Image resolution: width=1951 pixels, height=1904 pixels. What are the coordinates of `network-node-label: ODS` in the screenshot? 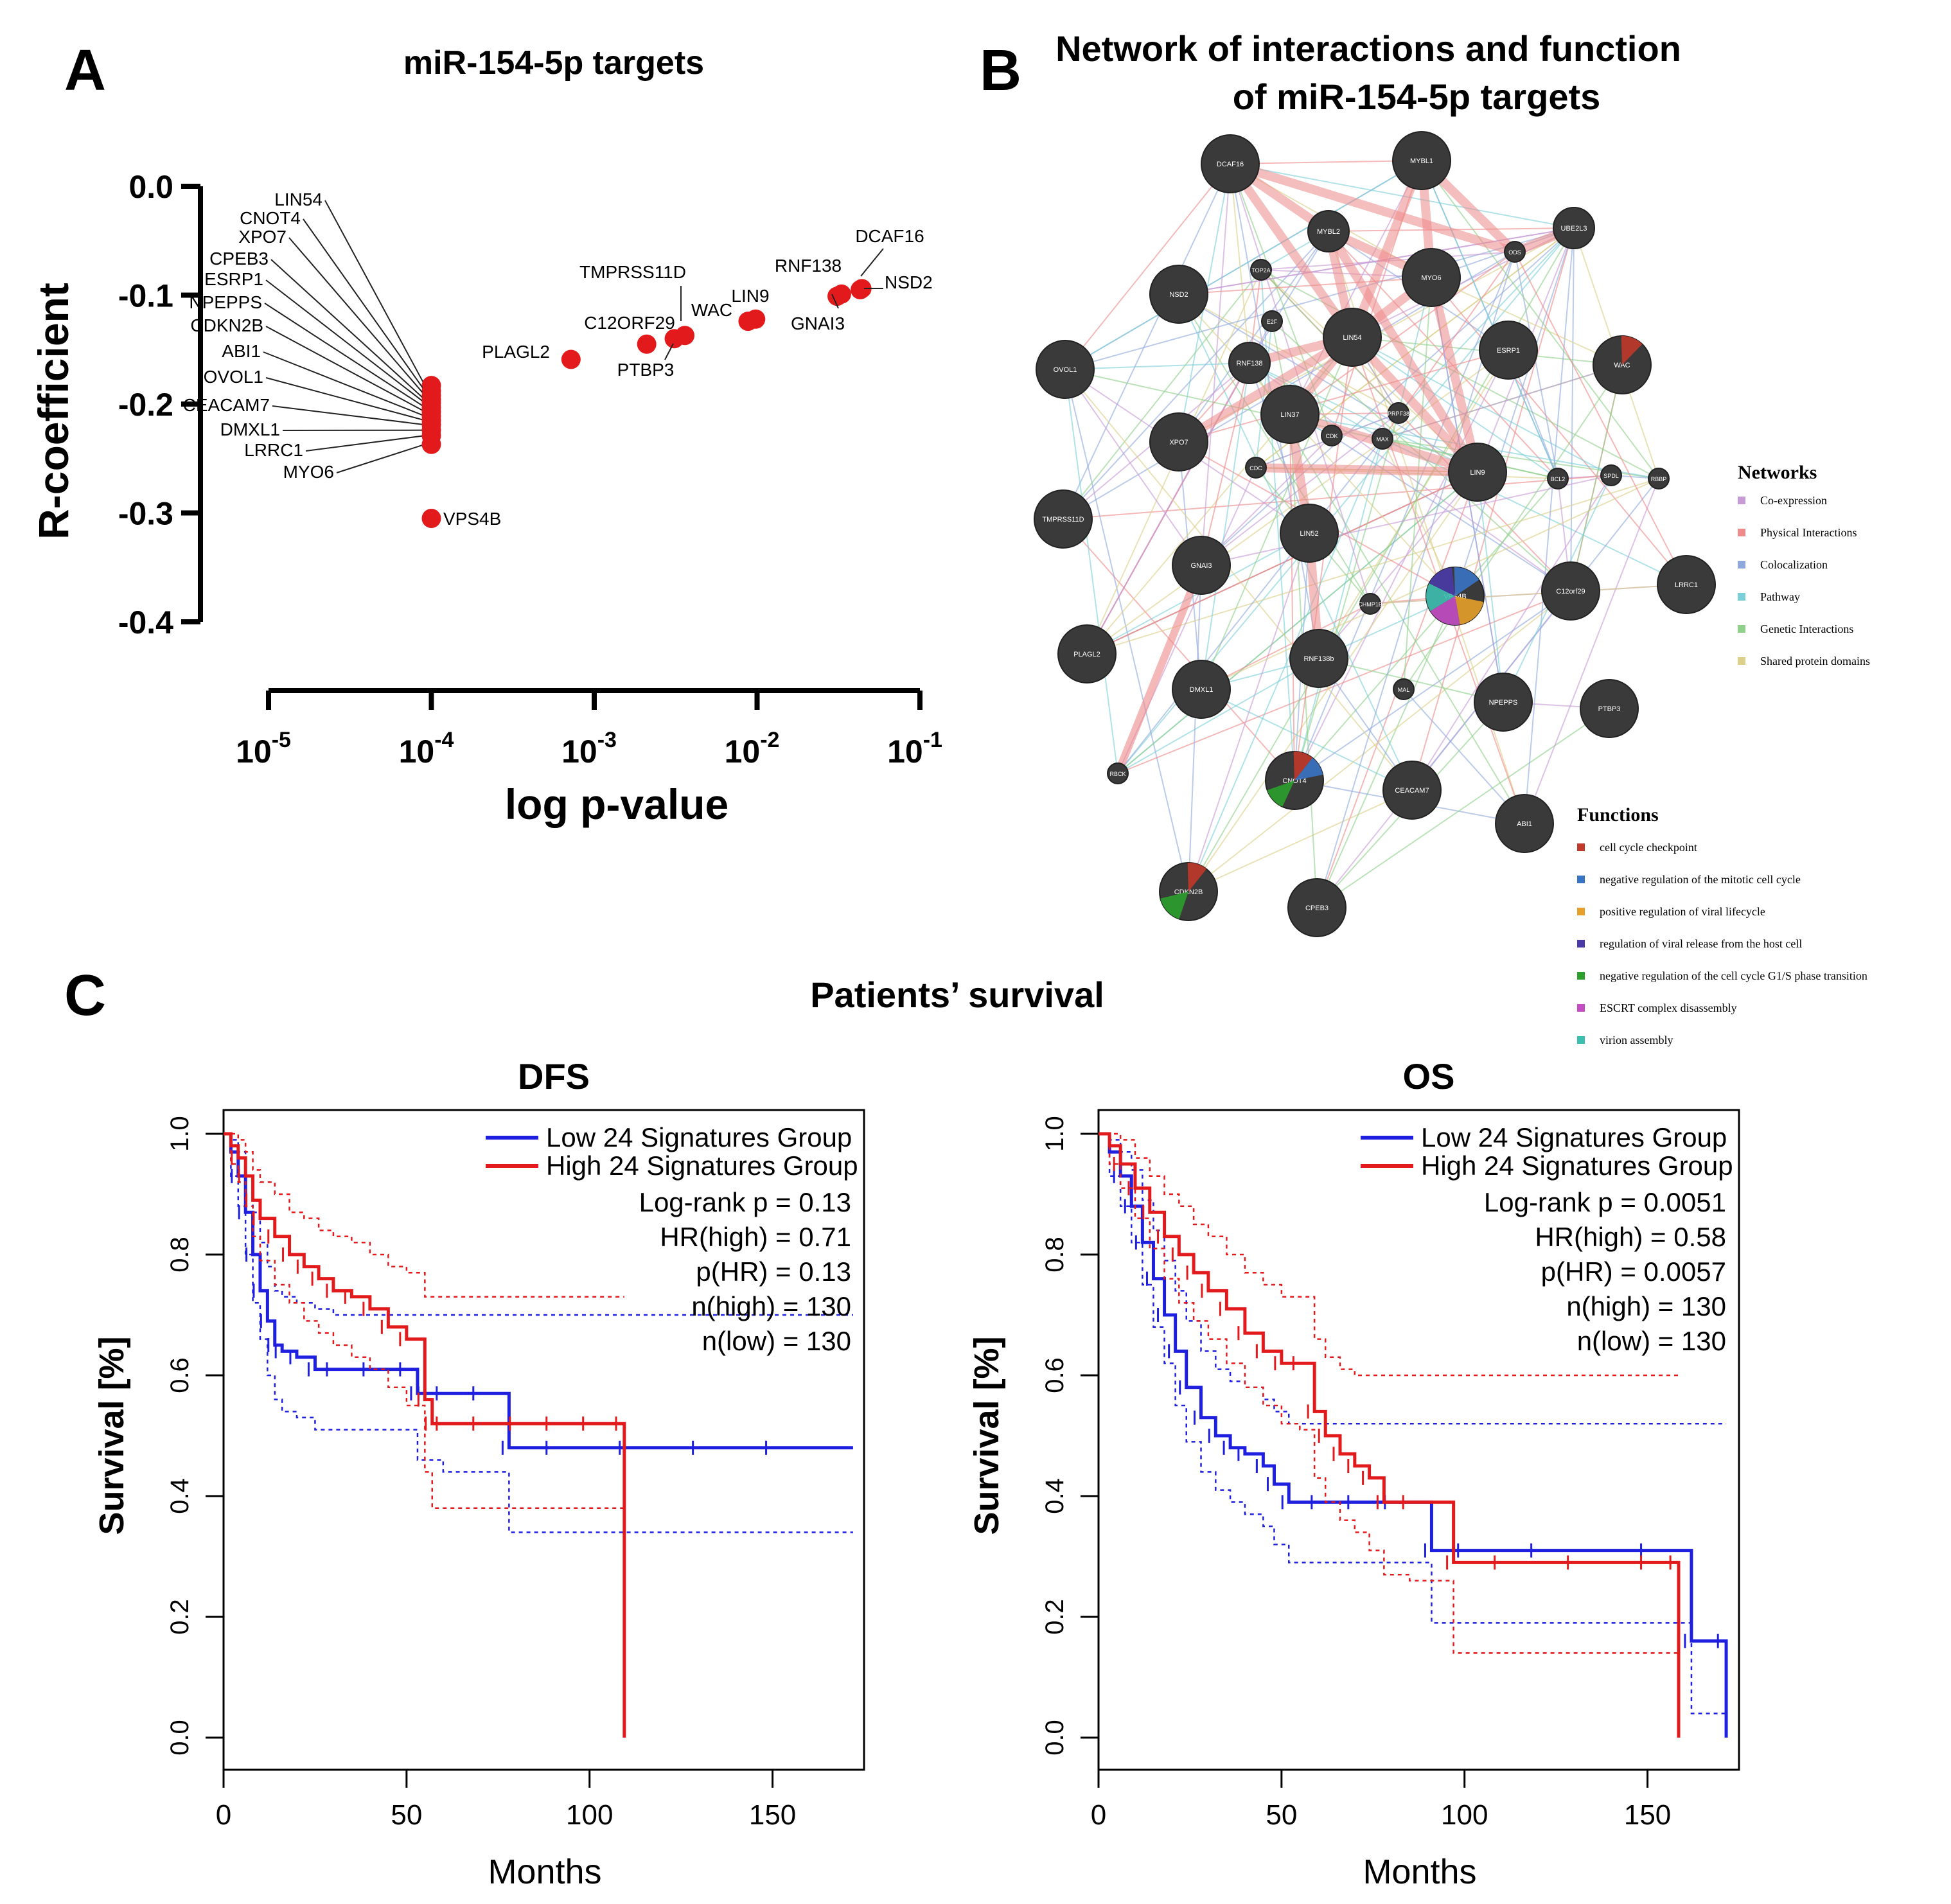 It's located at (1514, 252).